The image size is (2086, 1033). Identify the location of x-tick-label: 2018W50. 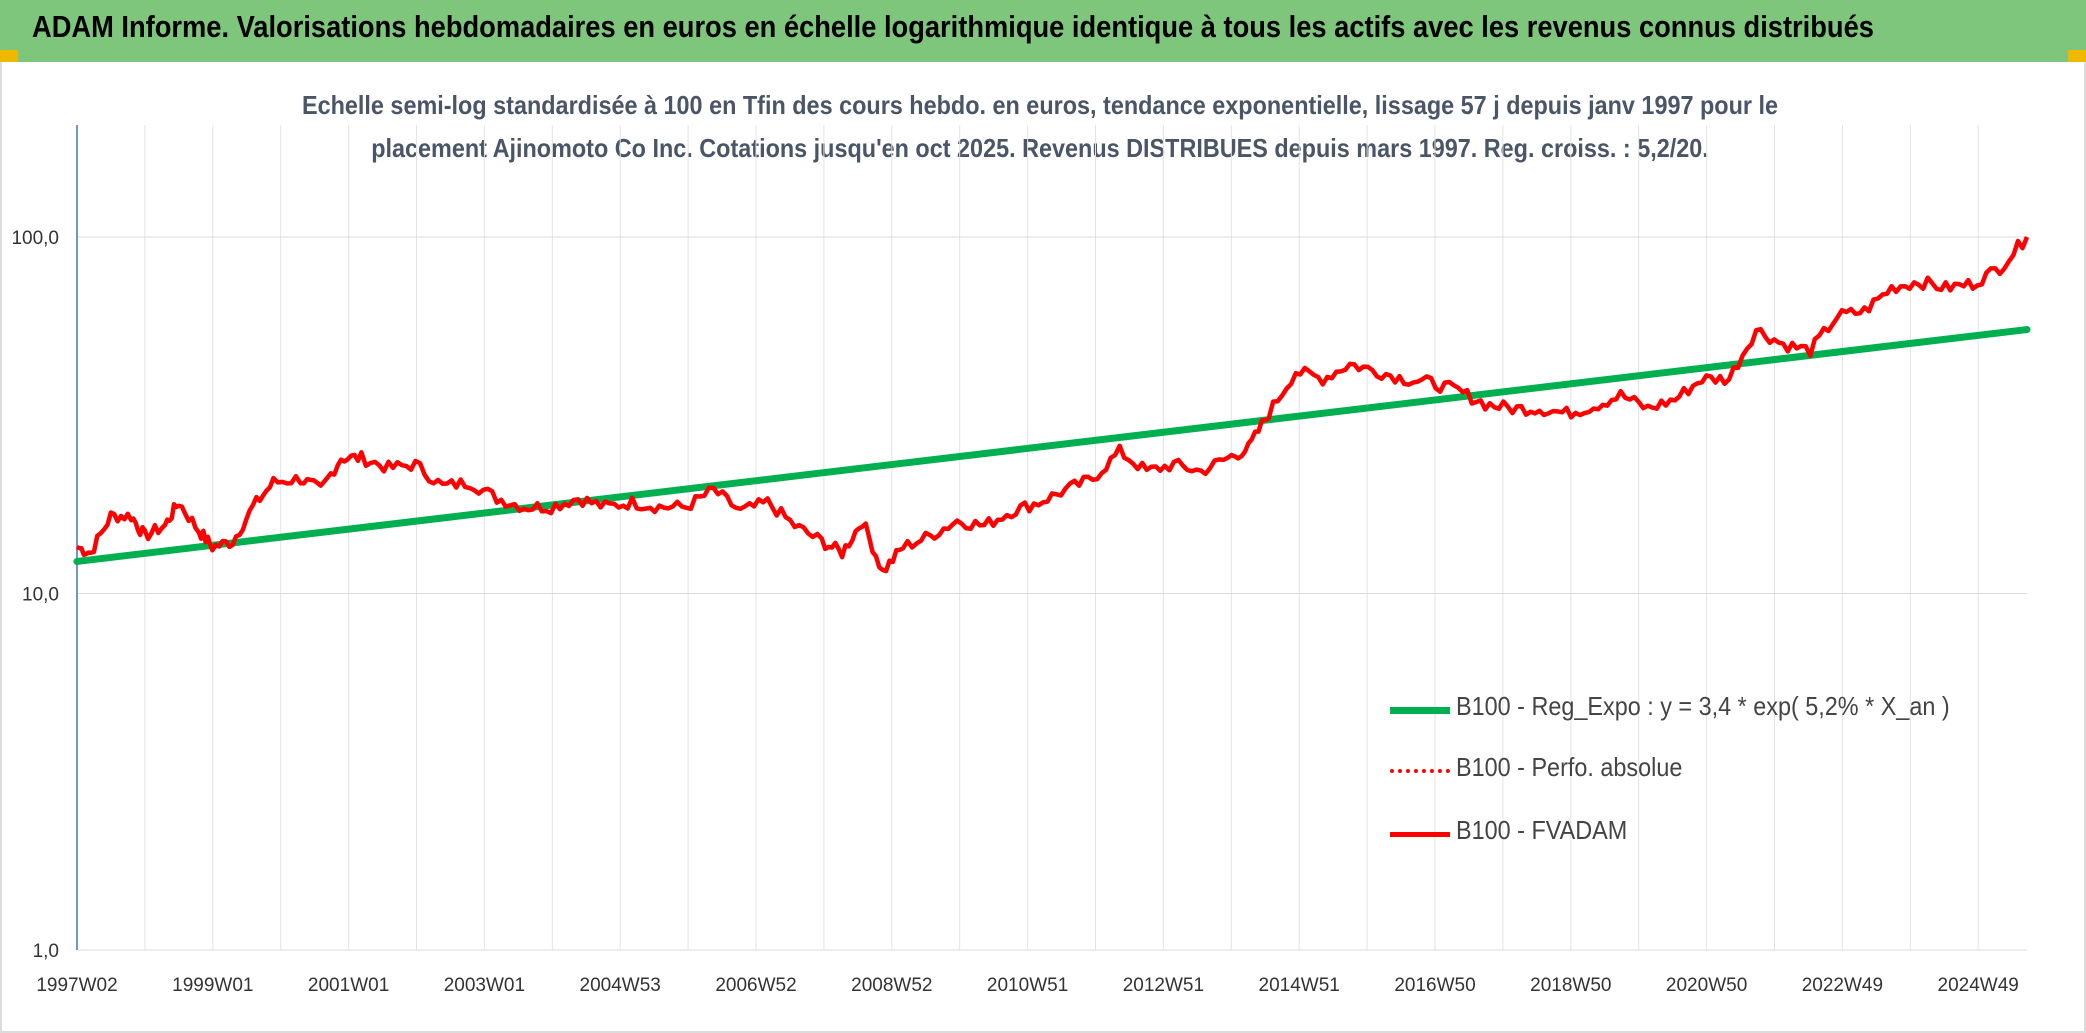
(1570, 985).